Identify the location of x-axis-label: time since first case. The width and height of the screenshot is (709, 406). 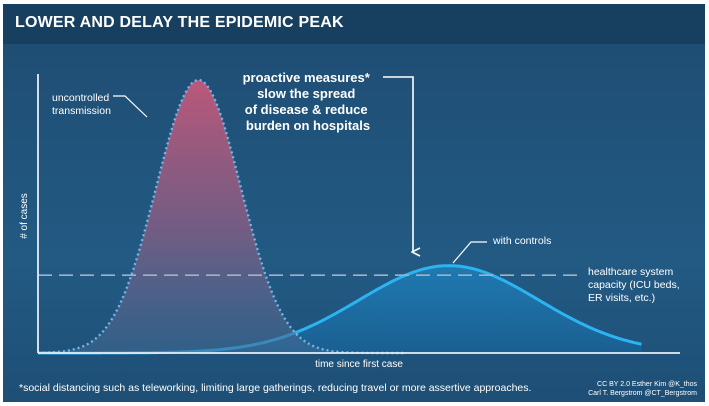
(359, 364).